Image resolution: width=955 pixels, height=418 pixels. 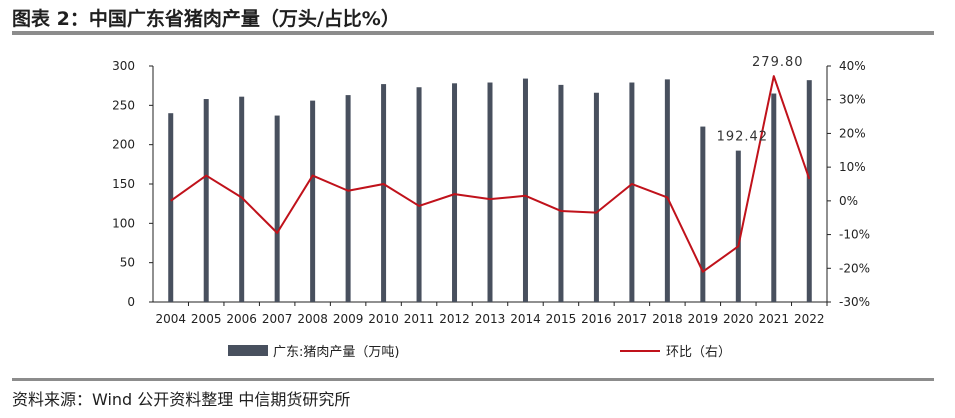 What do you see at coordinates (336, 352) in the screenshot?
I see `legend-bar-label: 广东:猪肉产量（万吨)` at bounding box center [336, 352].